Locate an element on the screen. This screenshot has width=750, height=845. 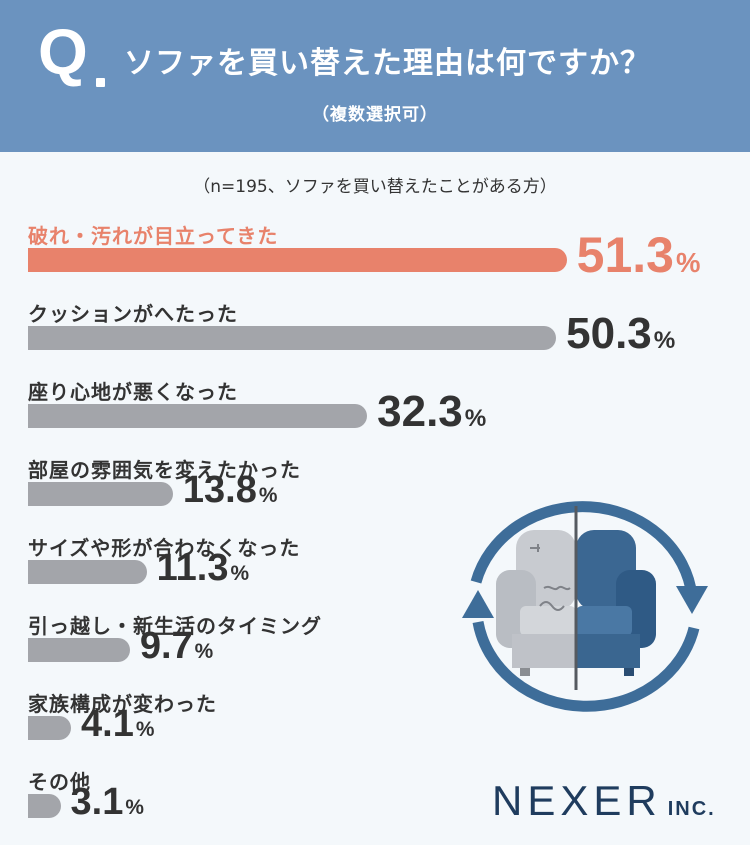
sample-note: （n=195、ソファを買い替えたことがある方） is located at coordinates (375, 187).